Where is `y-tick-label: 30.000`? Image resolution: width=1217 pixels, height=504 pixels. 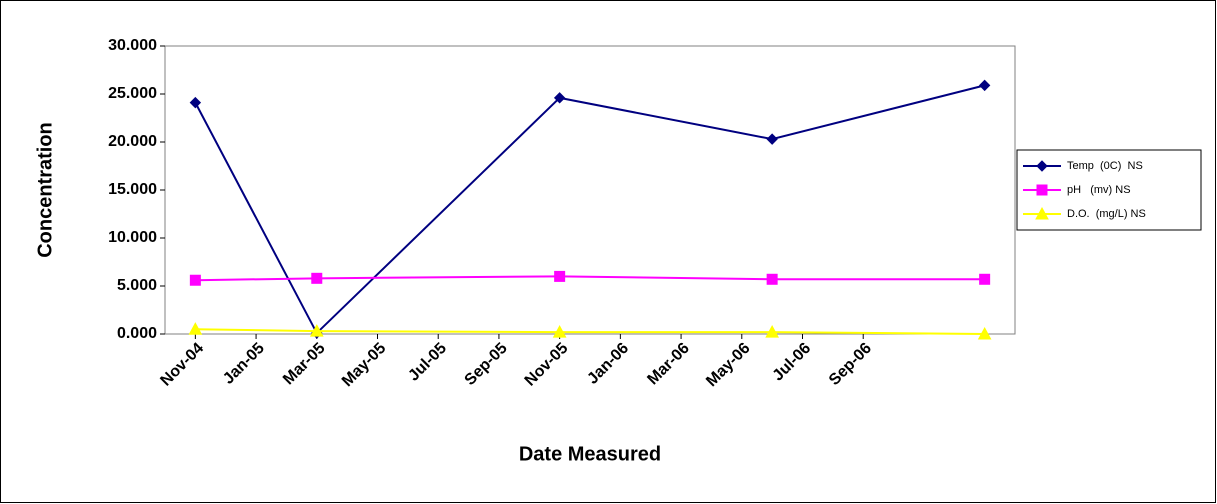
y-tick-label: 30.000 is located at coordinates (132, 45).